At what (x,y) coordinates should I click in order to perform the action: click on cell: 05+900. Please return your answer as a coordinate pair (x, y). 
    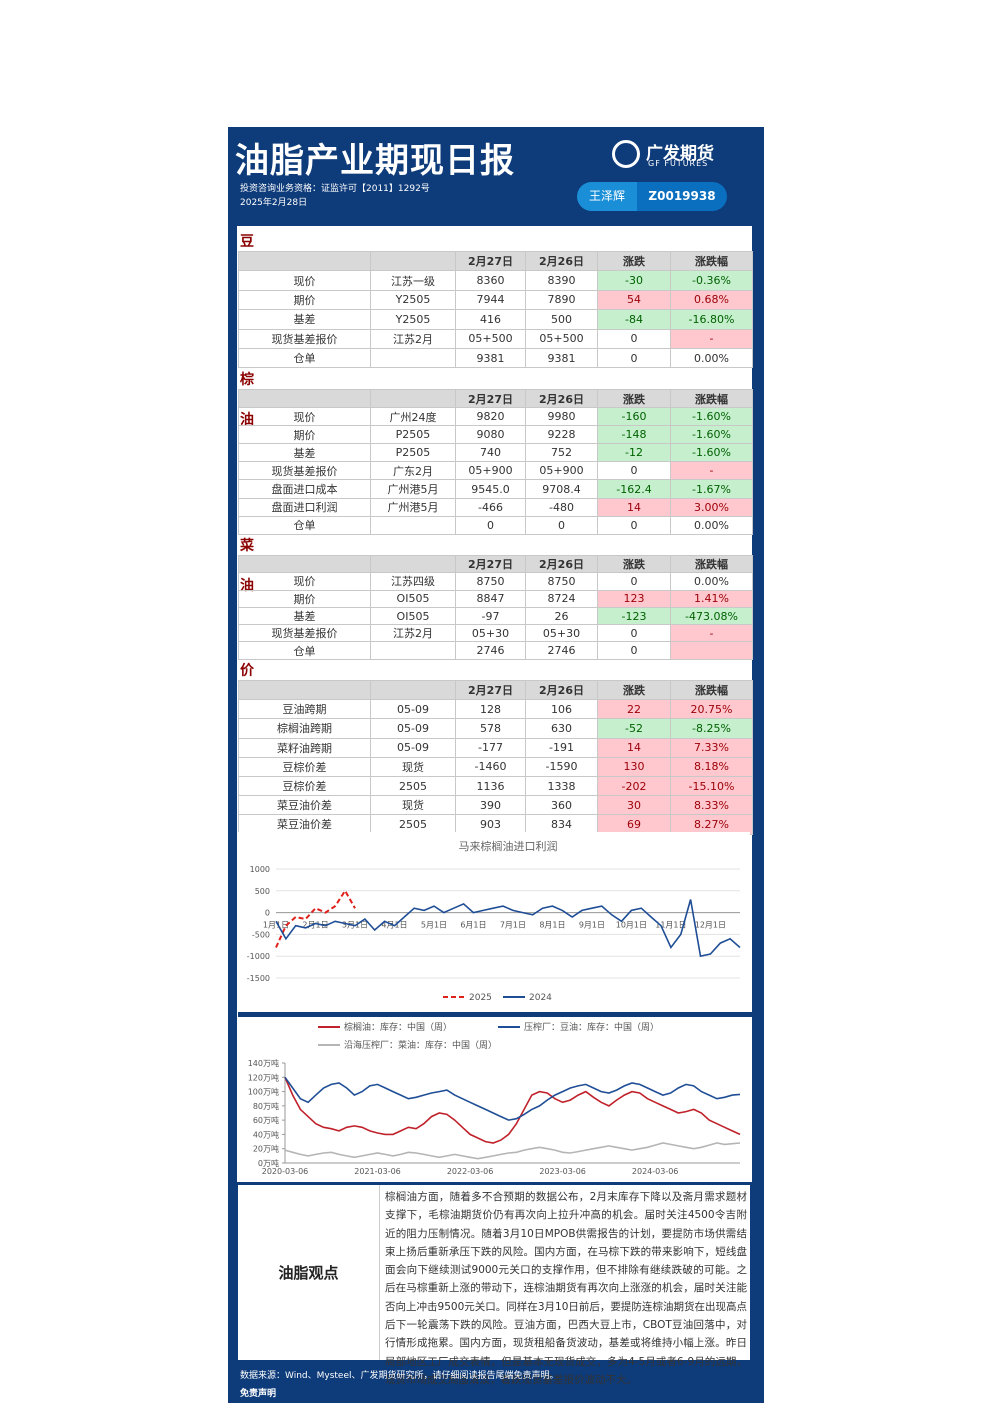
    Looking at the image, I should click on (561, 471).